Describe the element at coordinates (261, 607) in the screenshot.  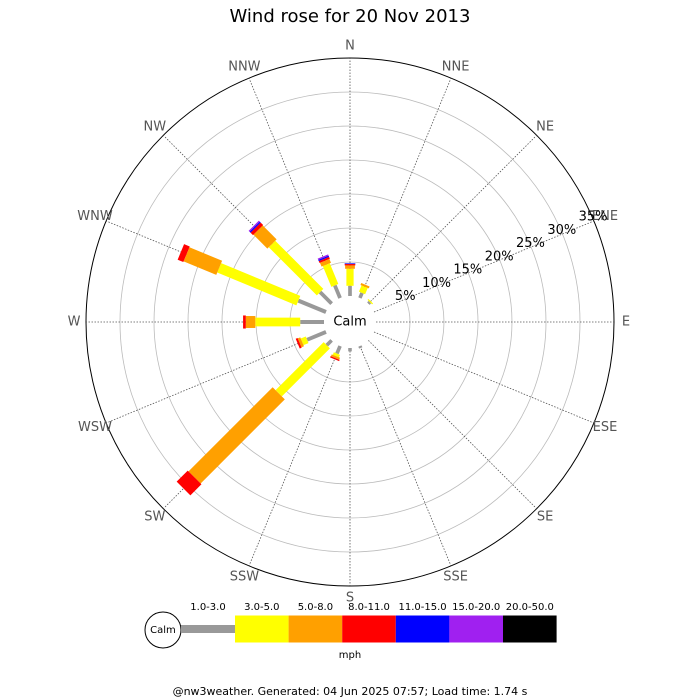
I see `legend-label: 3.0-5.0` at that location.